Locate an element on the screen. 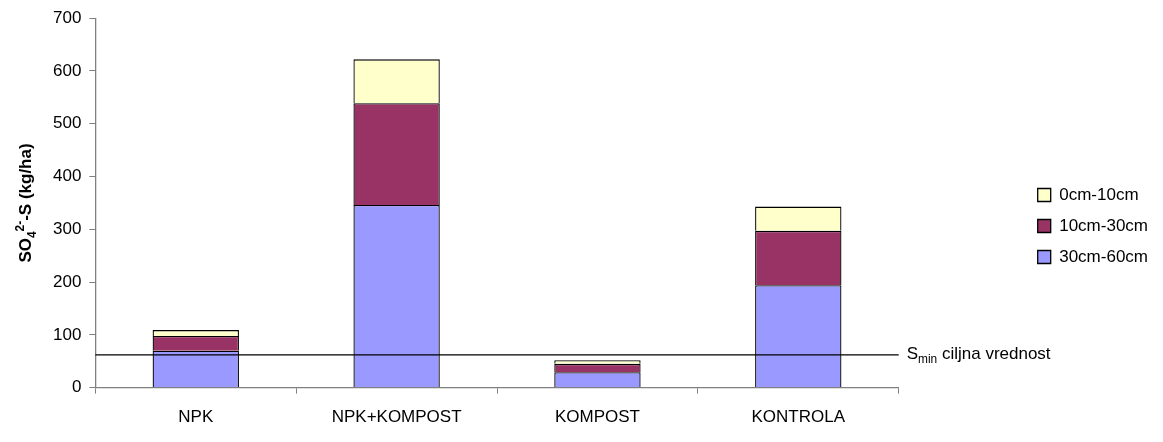 The width and height of the screenshot is (1163, 442). y-tick-label: 300 is located at coordinates (67, 228).